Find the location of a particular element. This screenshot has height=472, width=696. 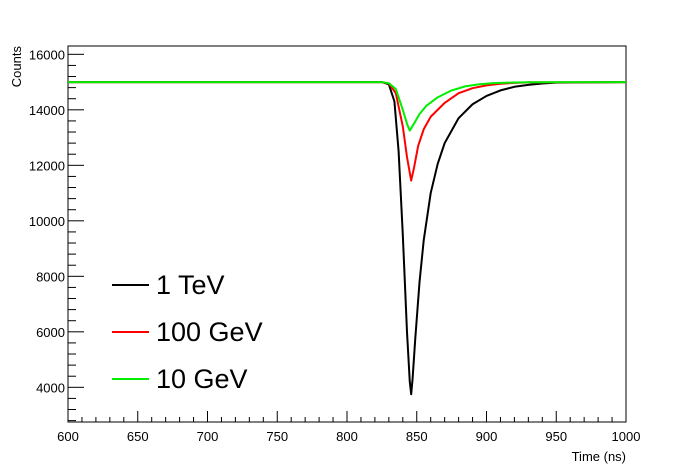

y-tick-label: 4000 is located at coordinates (50, 387).